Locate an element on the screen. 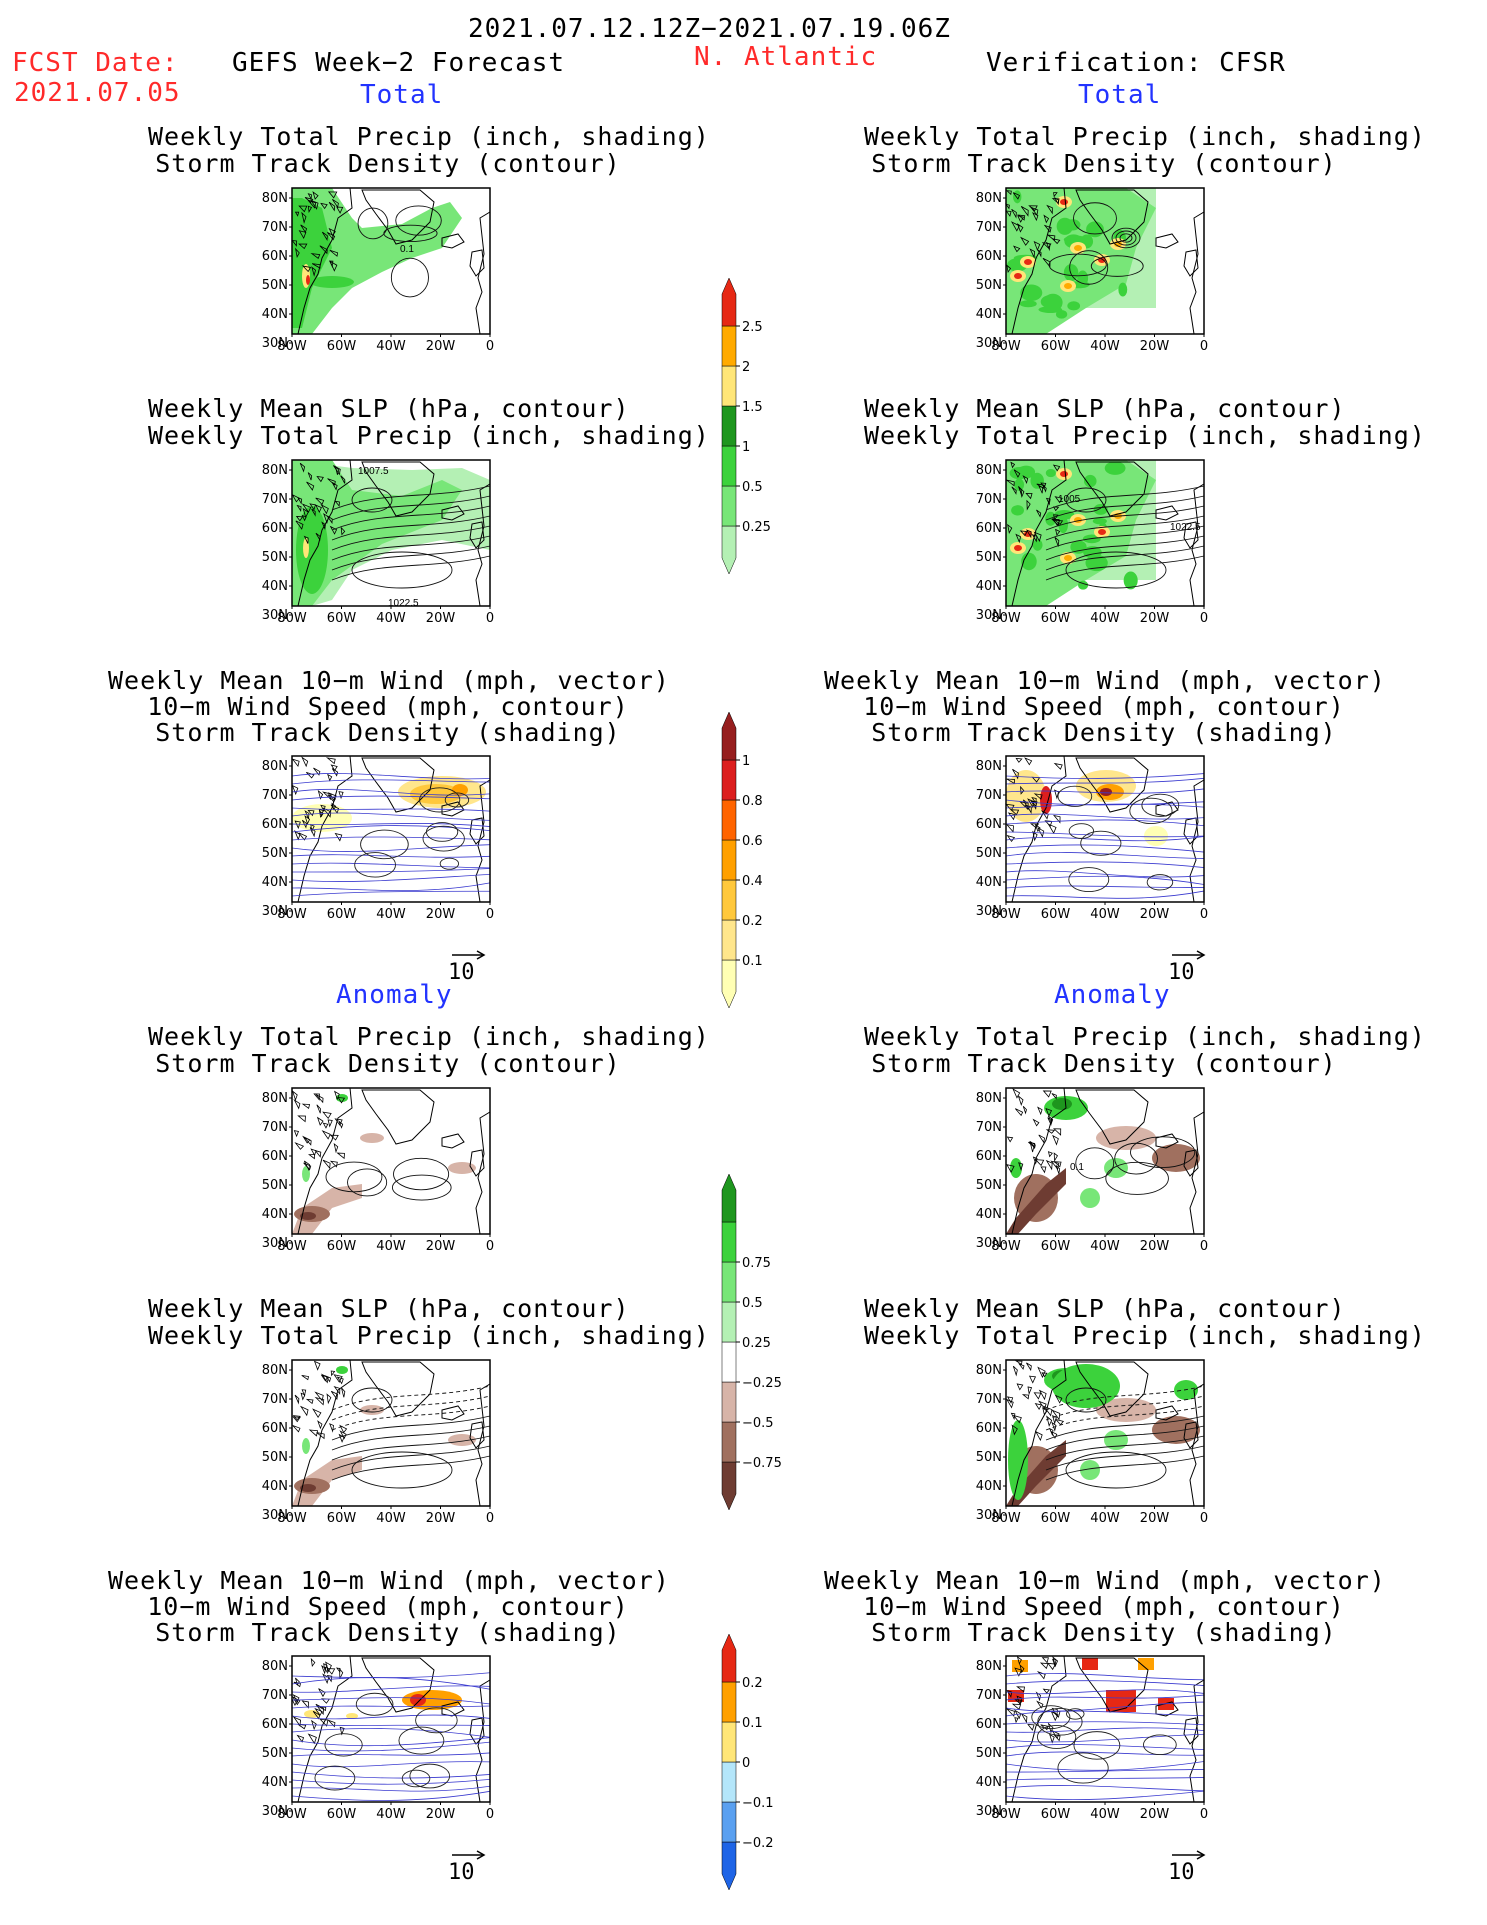  title-r3-line2: 10−m Wind Speed (mph, contour) is located at coordinates (1104, 706).